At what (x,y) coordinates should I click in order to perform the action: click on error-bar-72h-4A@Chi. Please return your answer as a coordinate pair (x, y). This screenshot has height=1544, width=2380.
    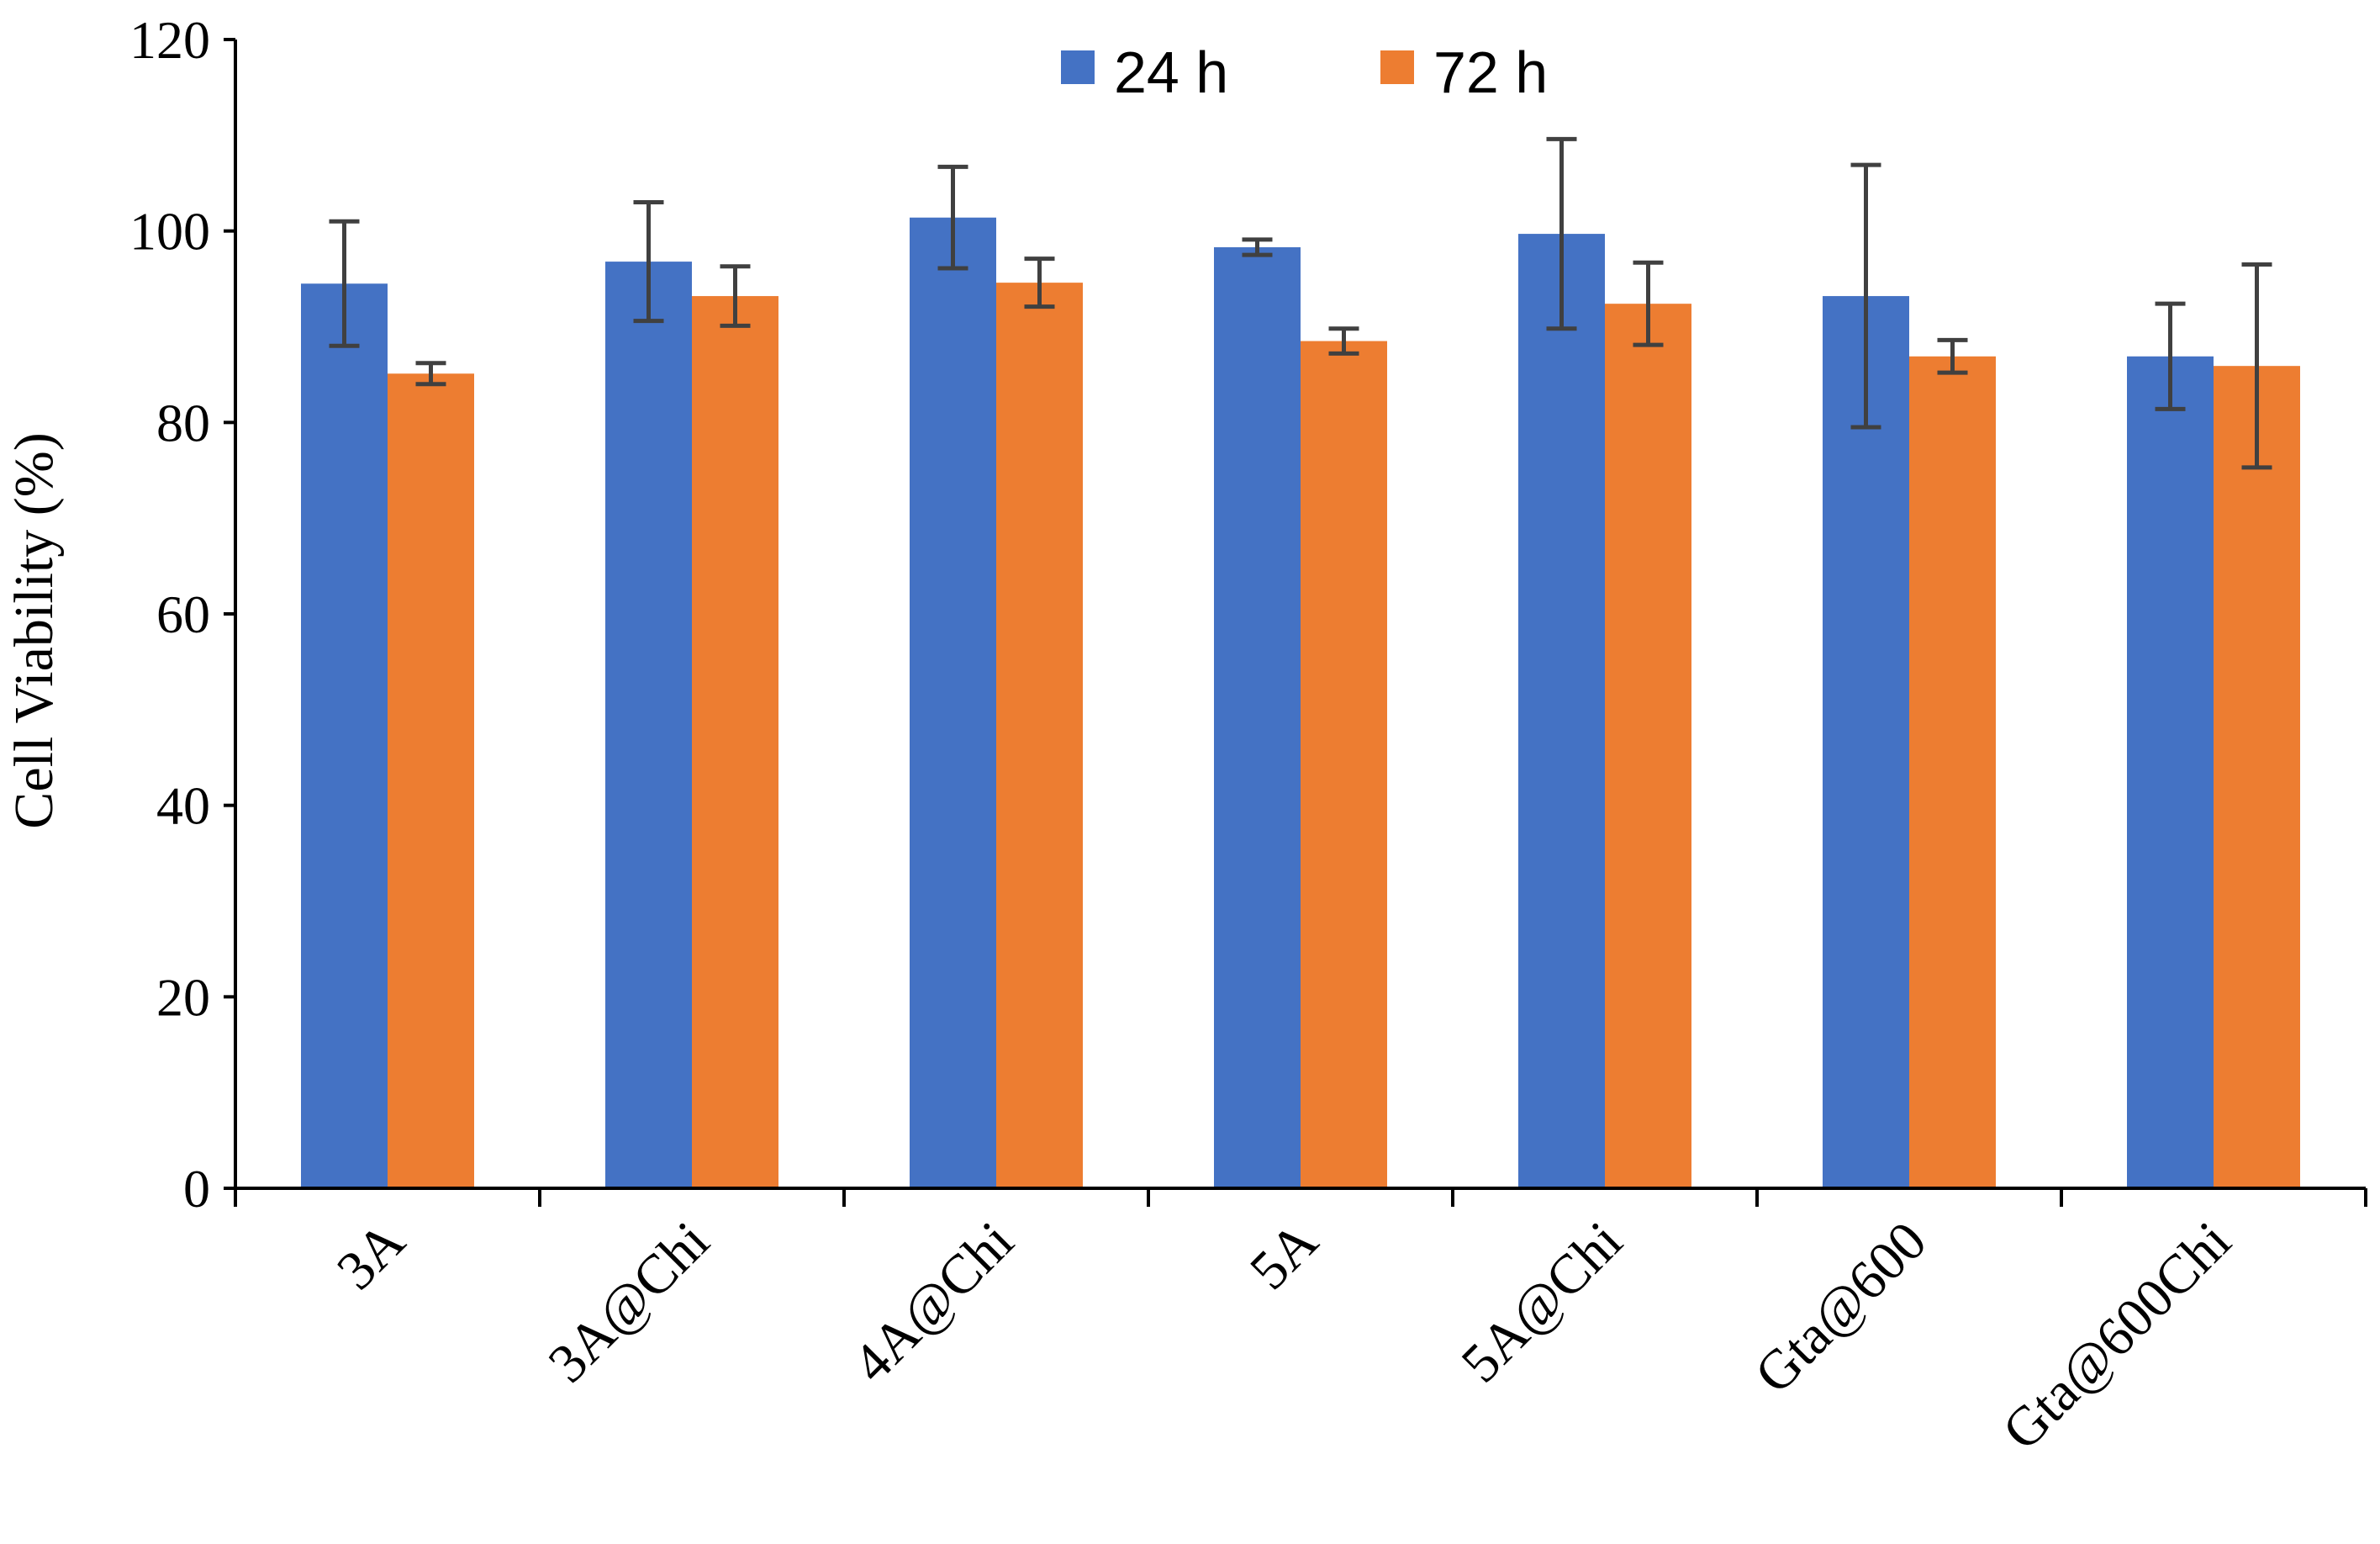
    Looking at the image, I should click on (1039, 282).